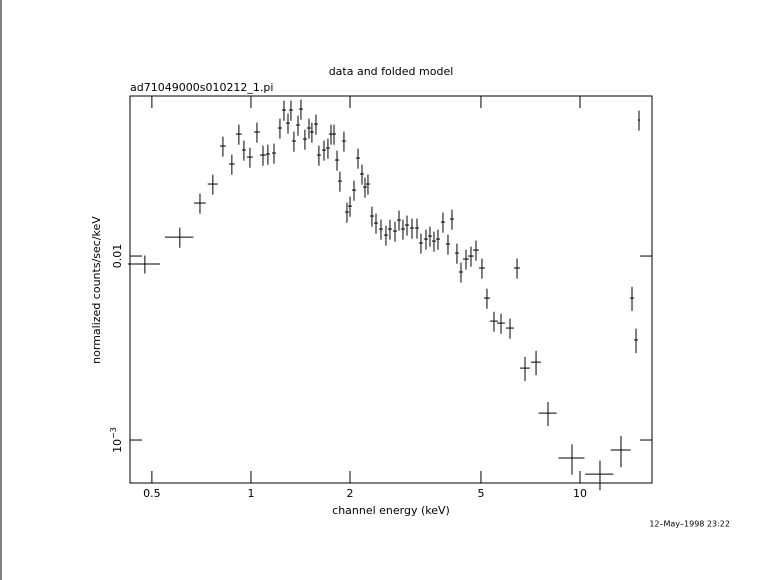 The image size is (781, 580). I want to click on x-tick-label: 2, so click(350, 493).